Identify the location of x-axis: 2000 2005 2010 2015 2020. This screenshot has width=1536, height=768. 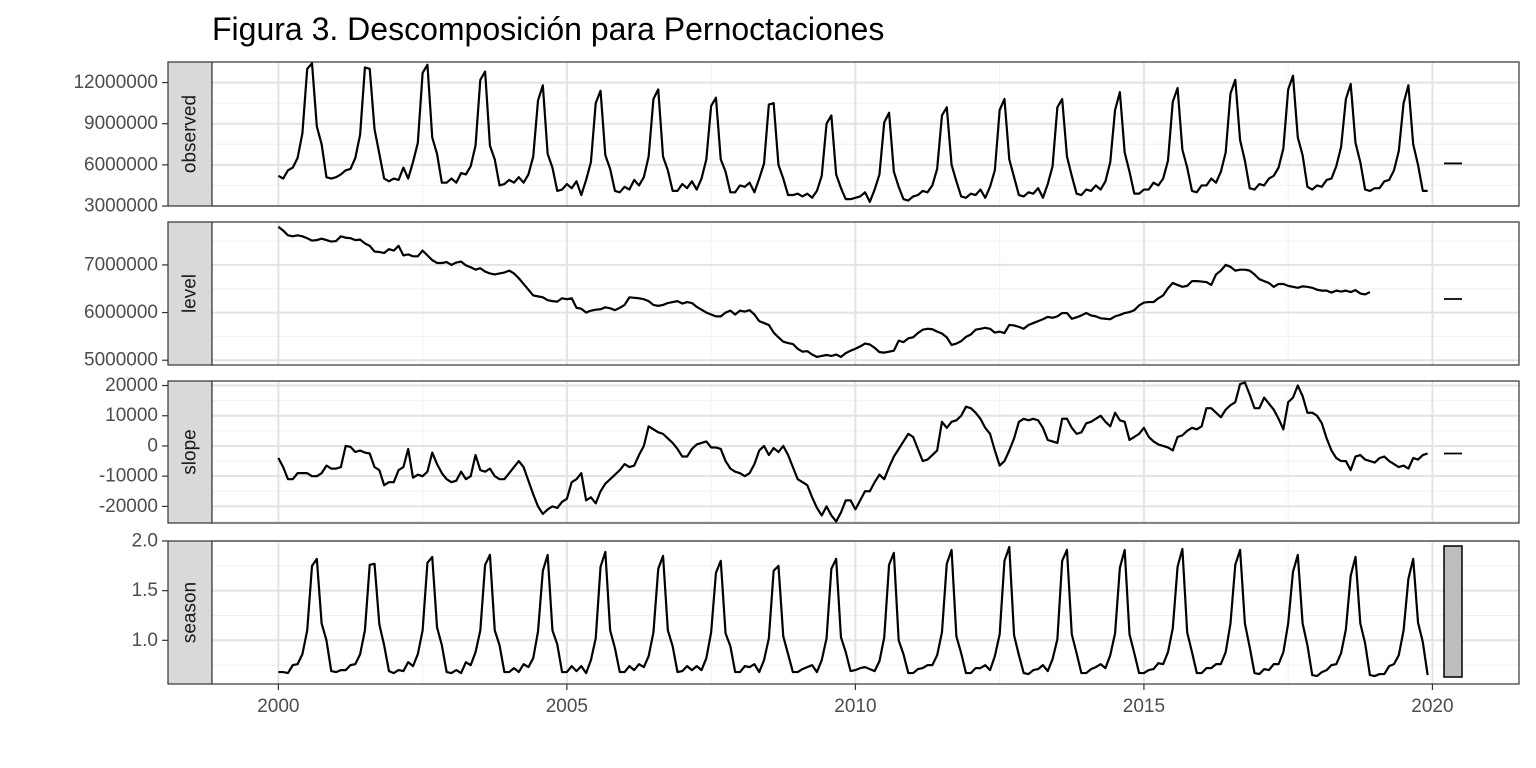
(855, 700).